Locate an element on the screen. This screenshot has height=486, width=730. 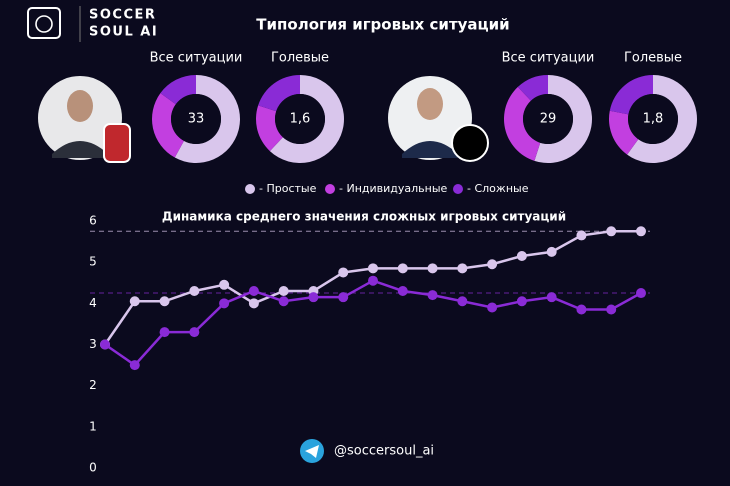
y-tick-label: 2 is located at coordinates (93, 385).